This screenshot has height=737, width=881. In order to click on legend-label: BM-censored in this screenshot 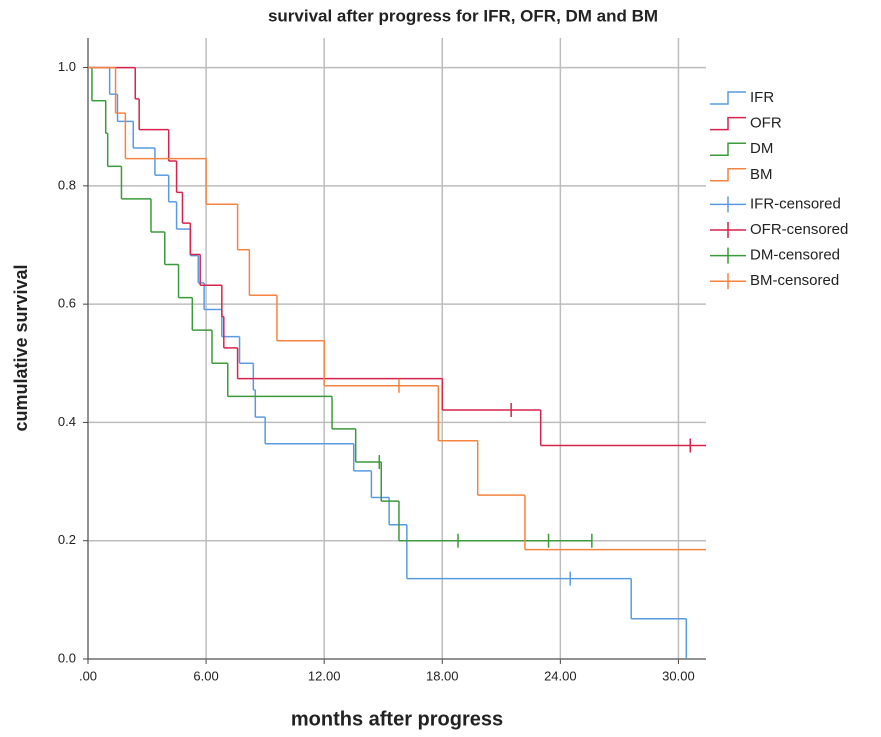, I will do `click(794, 280)`.